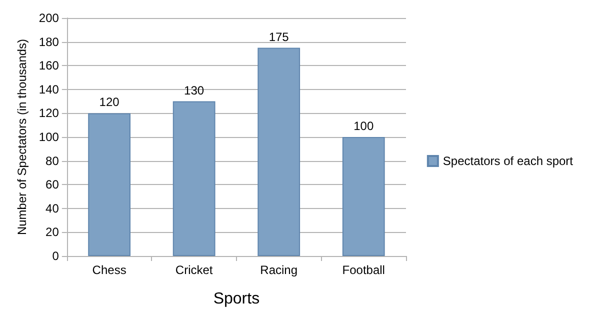 This screenshot has width=592, height=322. I want to click on x-tick-label: Cricket, so click(194, 270).